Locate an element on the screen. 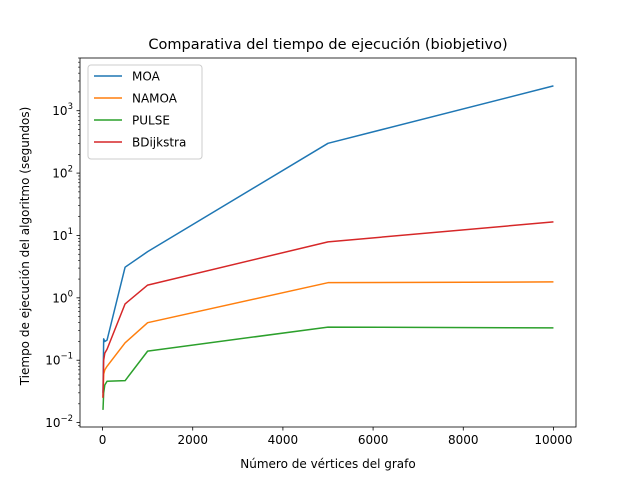 Image resolution: width=640 pixels, height=484 pixels. y-tick-label: 10² is located at coordinates (62, 173).